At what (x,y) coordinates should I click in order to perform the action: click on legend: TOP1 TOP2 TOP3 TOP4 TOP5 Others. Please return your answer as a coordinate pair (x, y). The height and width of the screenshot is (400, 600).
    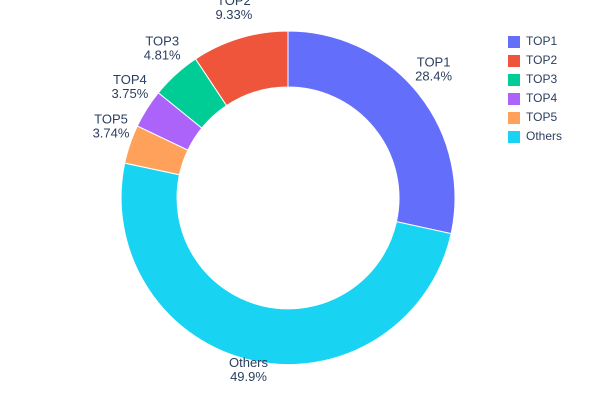
    Looking at the image, I should click on (535, 89).